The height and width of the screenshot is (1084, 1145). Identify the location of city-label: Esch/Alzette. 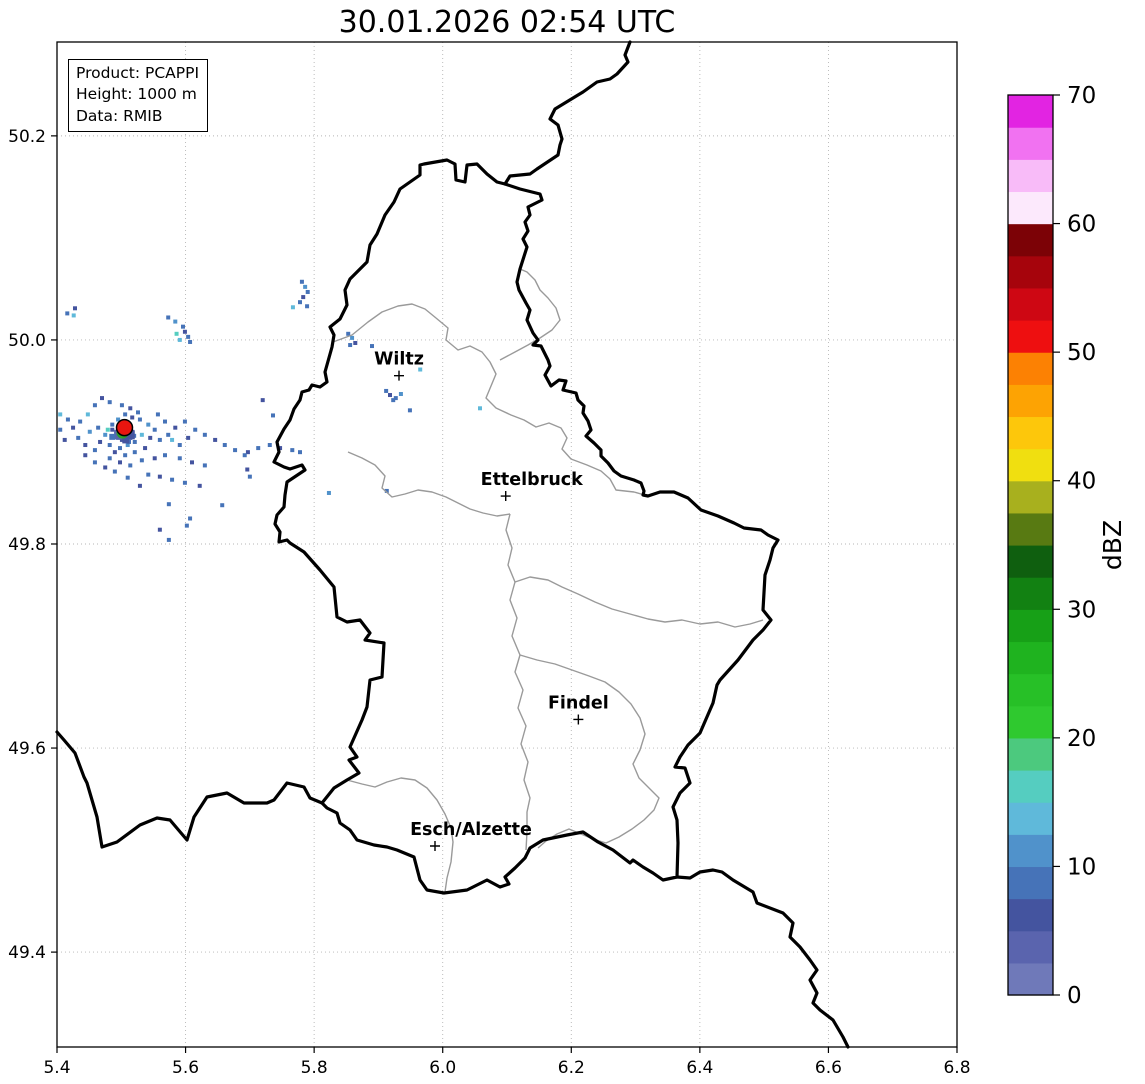
(471, 830).